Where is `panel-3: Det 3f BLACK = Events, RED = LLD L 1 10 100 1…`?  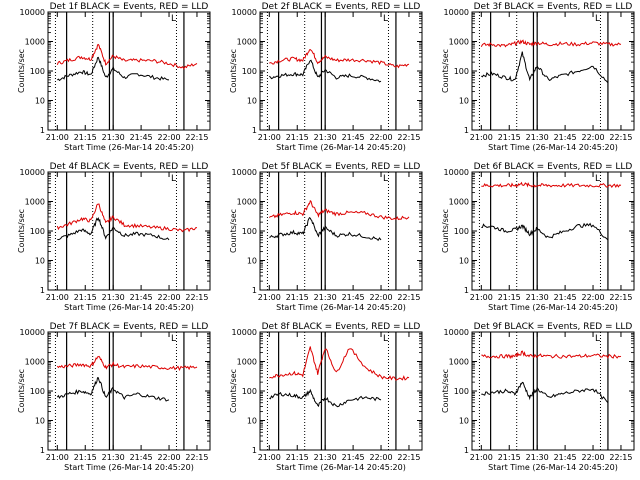 panel-3: Det 3f BLACK = Events, RED = LLD L 1 10 100 1… is located at coordinates (538, 77).